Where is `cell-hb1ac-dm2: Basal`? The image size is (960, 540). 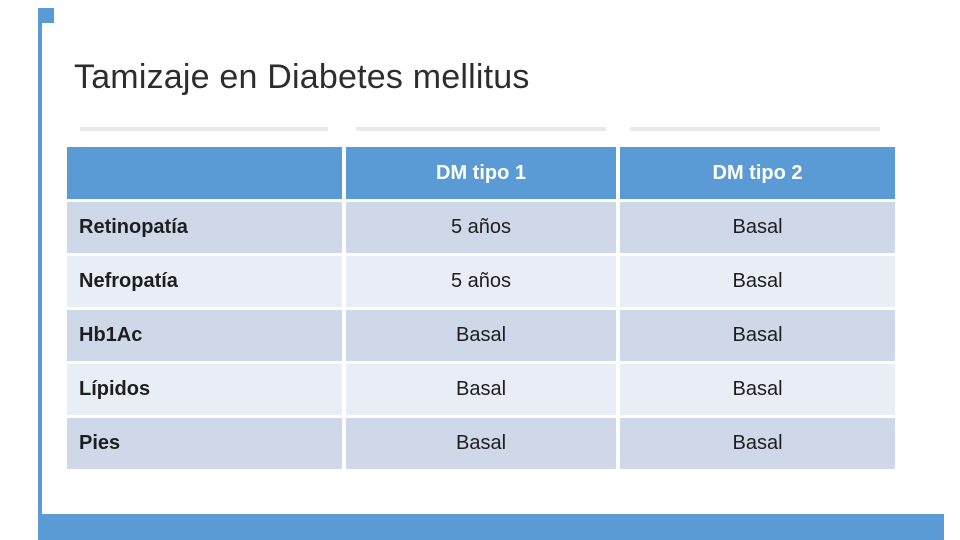
cell-hb1ac-dm2: Basal is located at coordinates (757, 335).